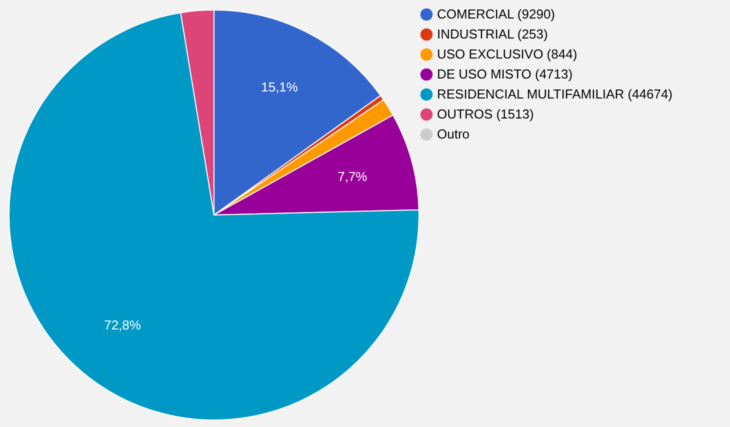 This screenshot has width=730, height=427. What do you see at coordinates (485, 114) in the screenshot?
I see `legend-label: OUTROS (1513)` at bounding box center [485, 114].